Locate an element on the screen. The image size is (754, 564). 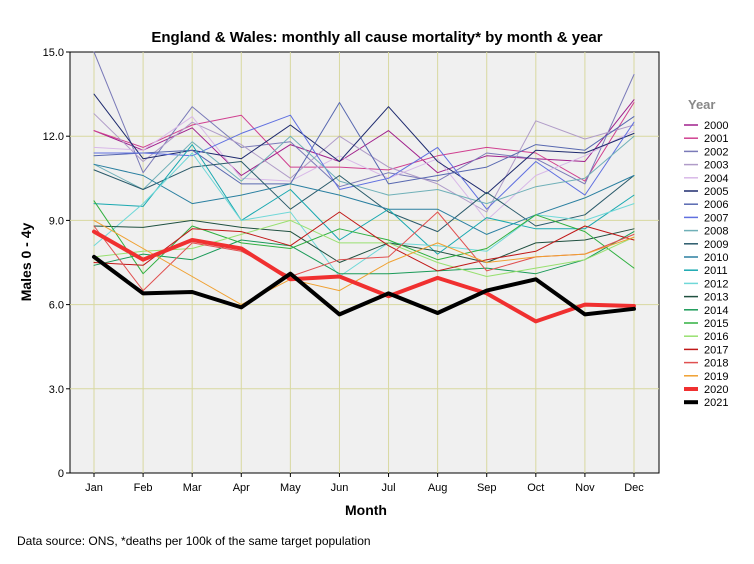
series-line-2011 is located at coordinates (364, 199).